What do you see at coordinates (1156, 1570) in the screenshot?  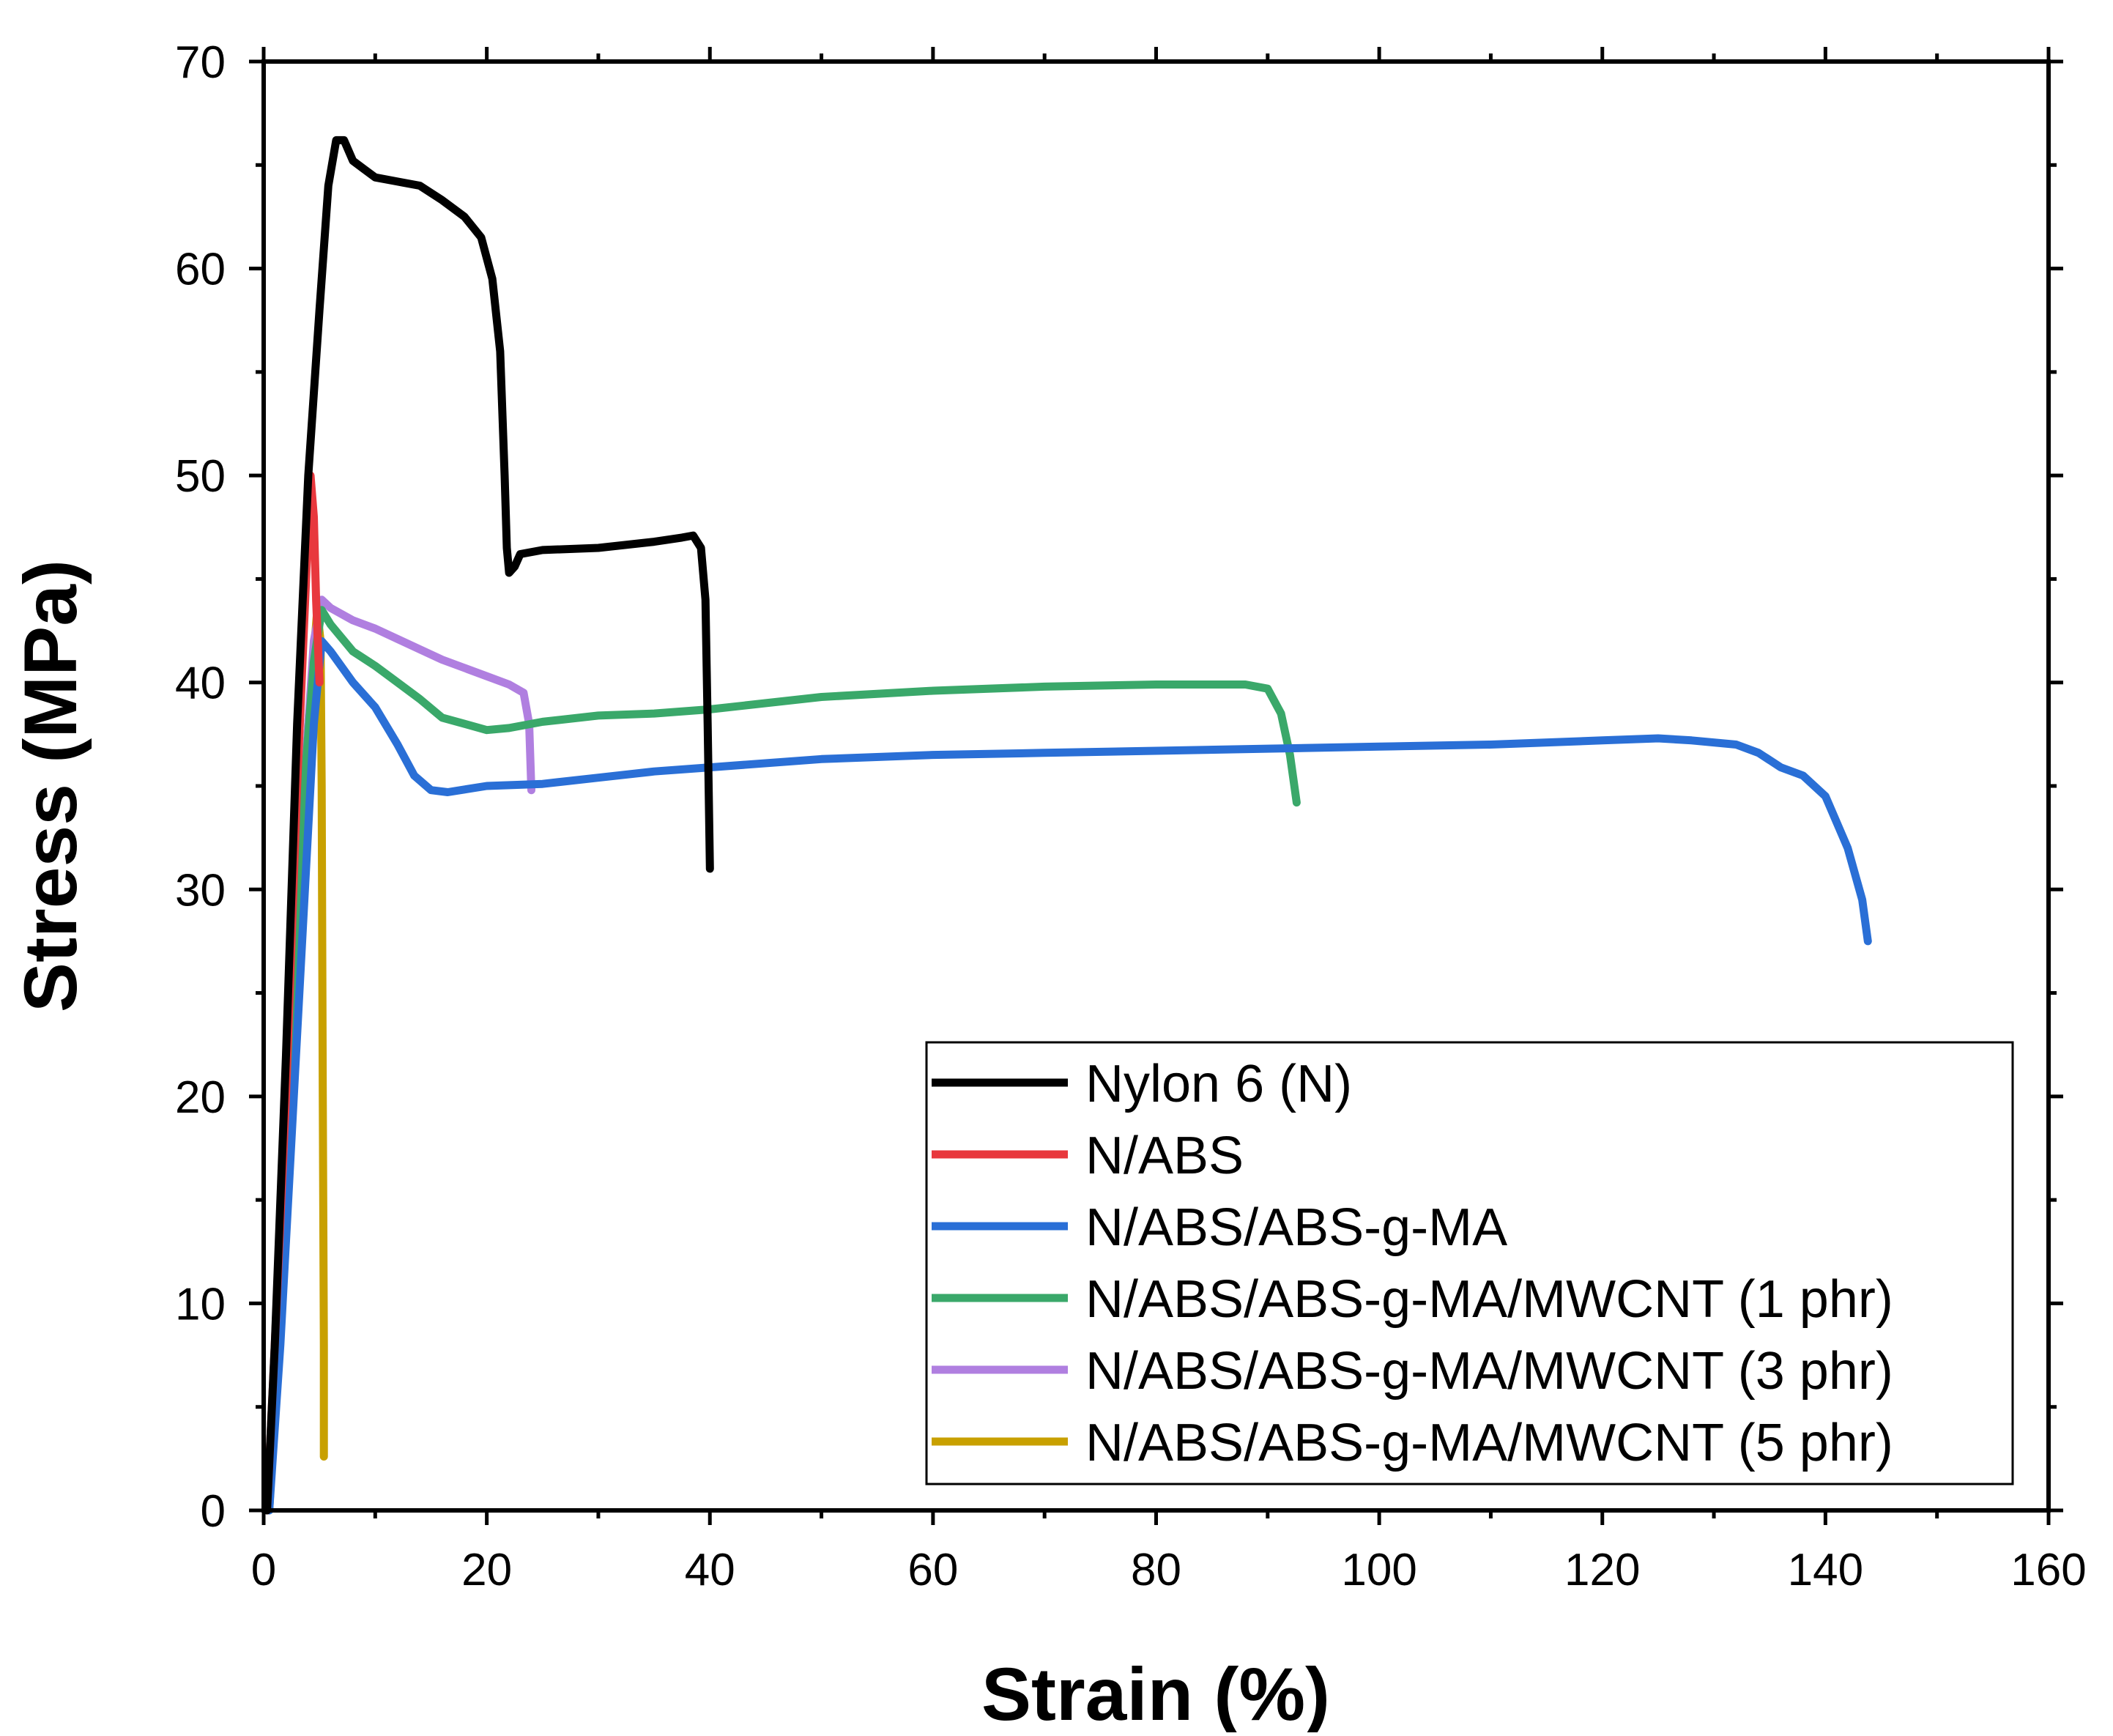 I see `x-tick-label: 80` at bounding box center [1156, 1570].